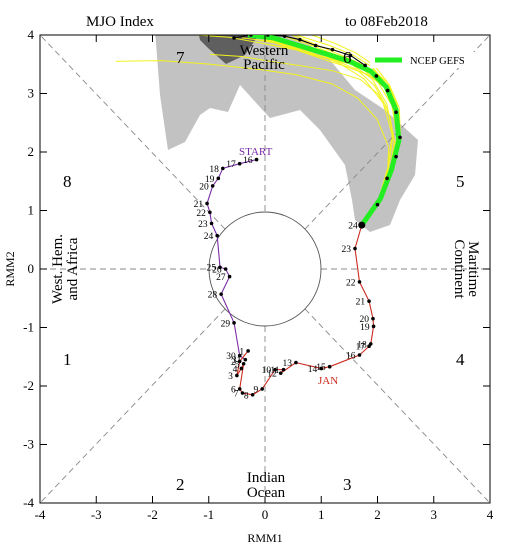 The image size is (512, 549). What do you see at coordinates (236, 395) in the screenshot?
I see `day-label: 7` at bounding box center [236, 395].